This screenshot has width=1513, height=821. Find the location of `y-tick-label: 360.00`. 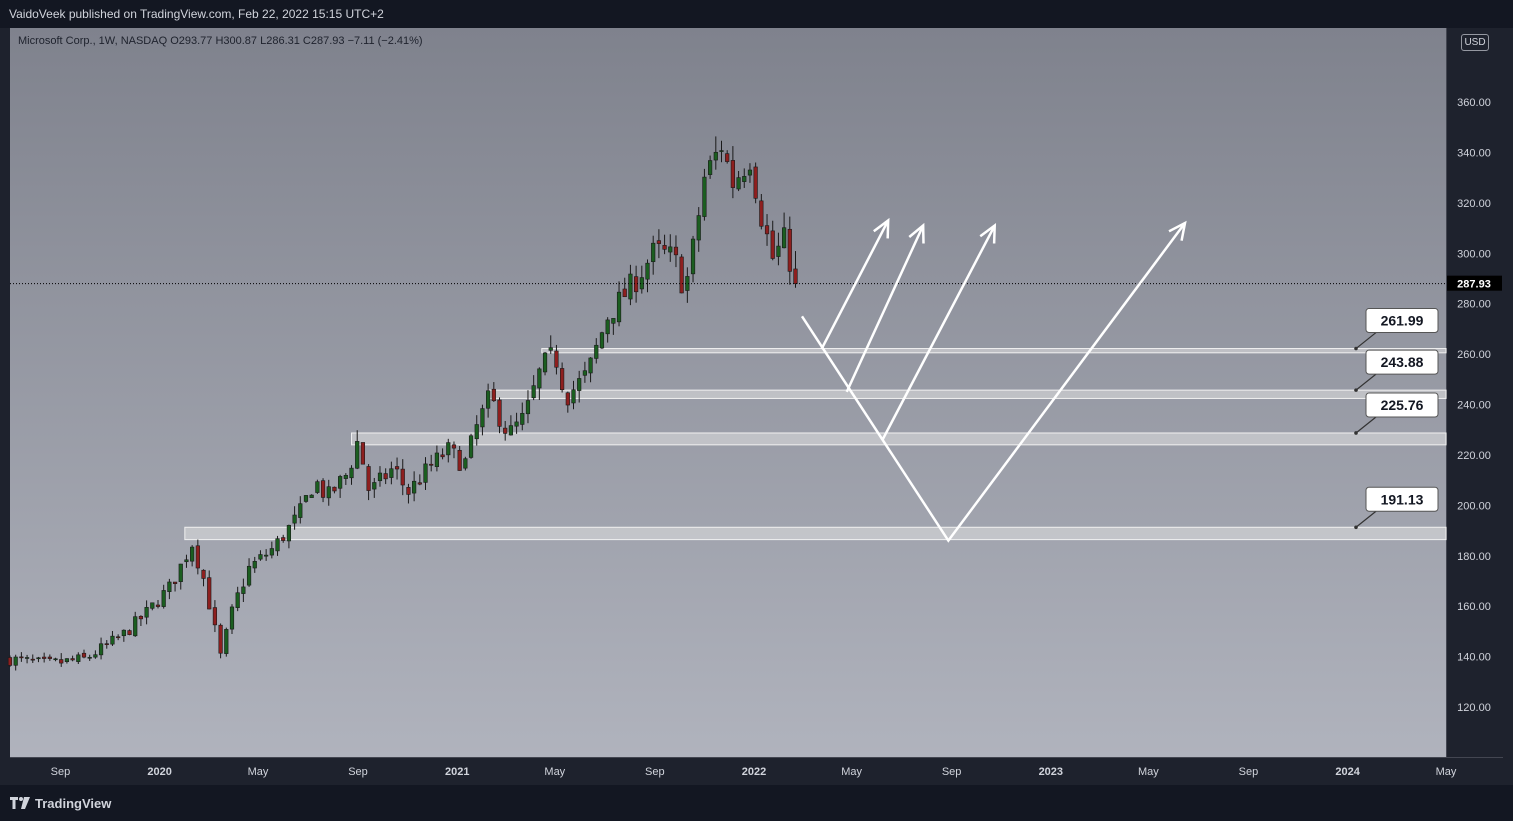

y-tick-label: 360.00 is located at coordinates (1474, 103).